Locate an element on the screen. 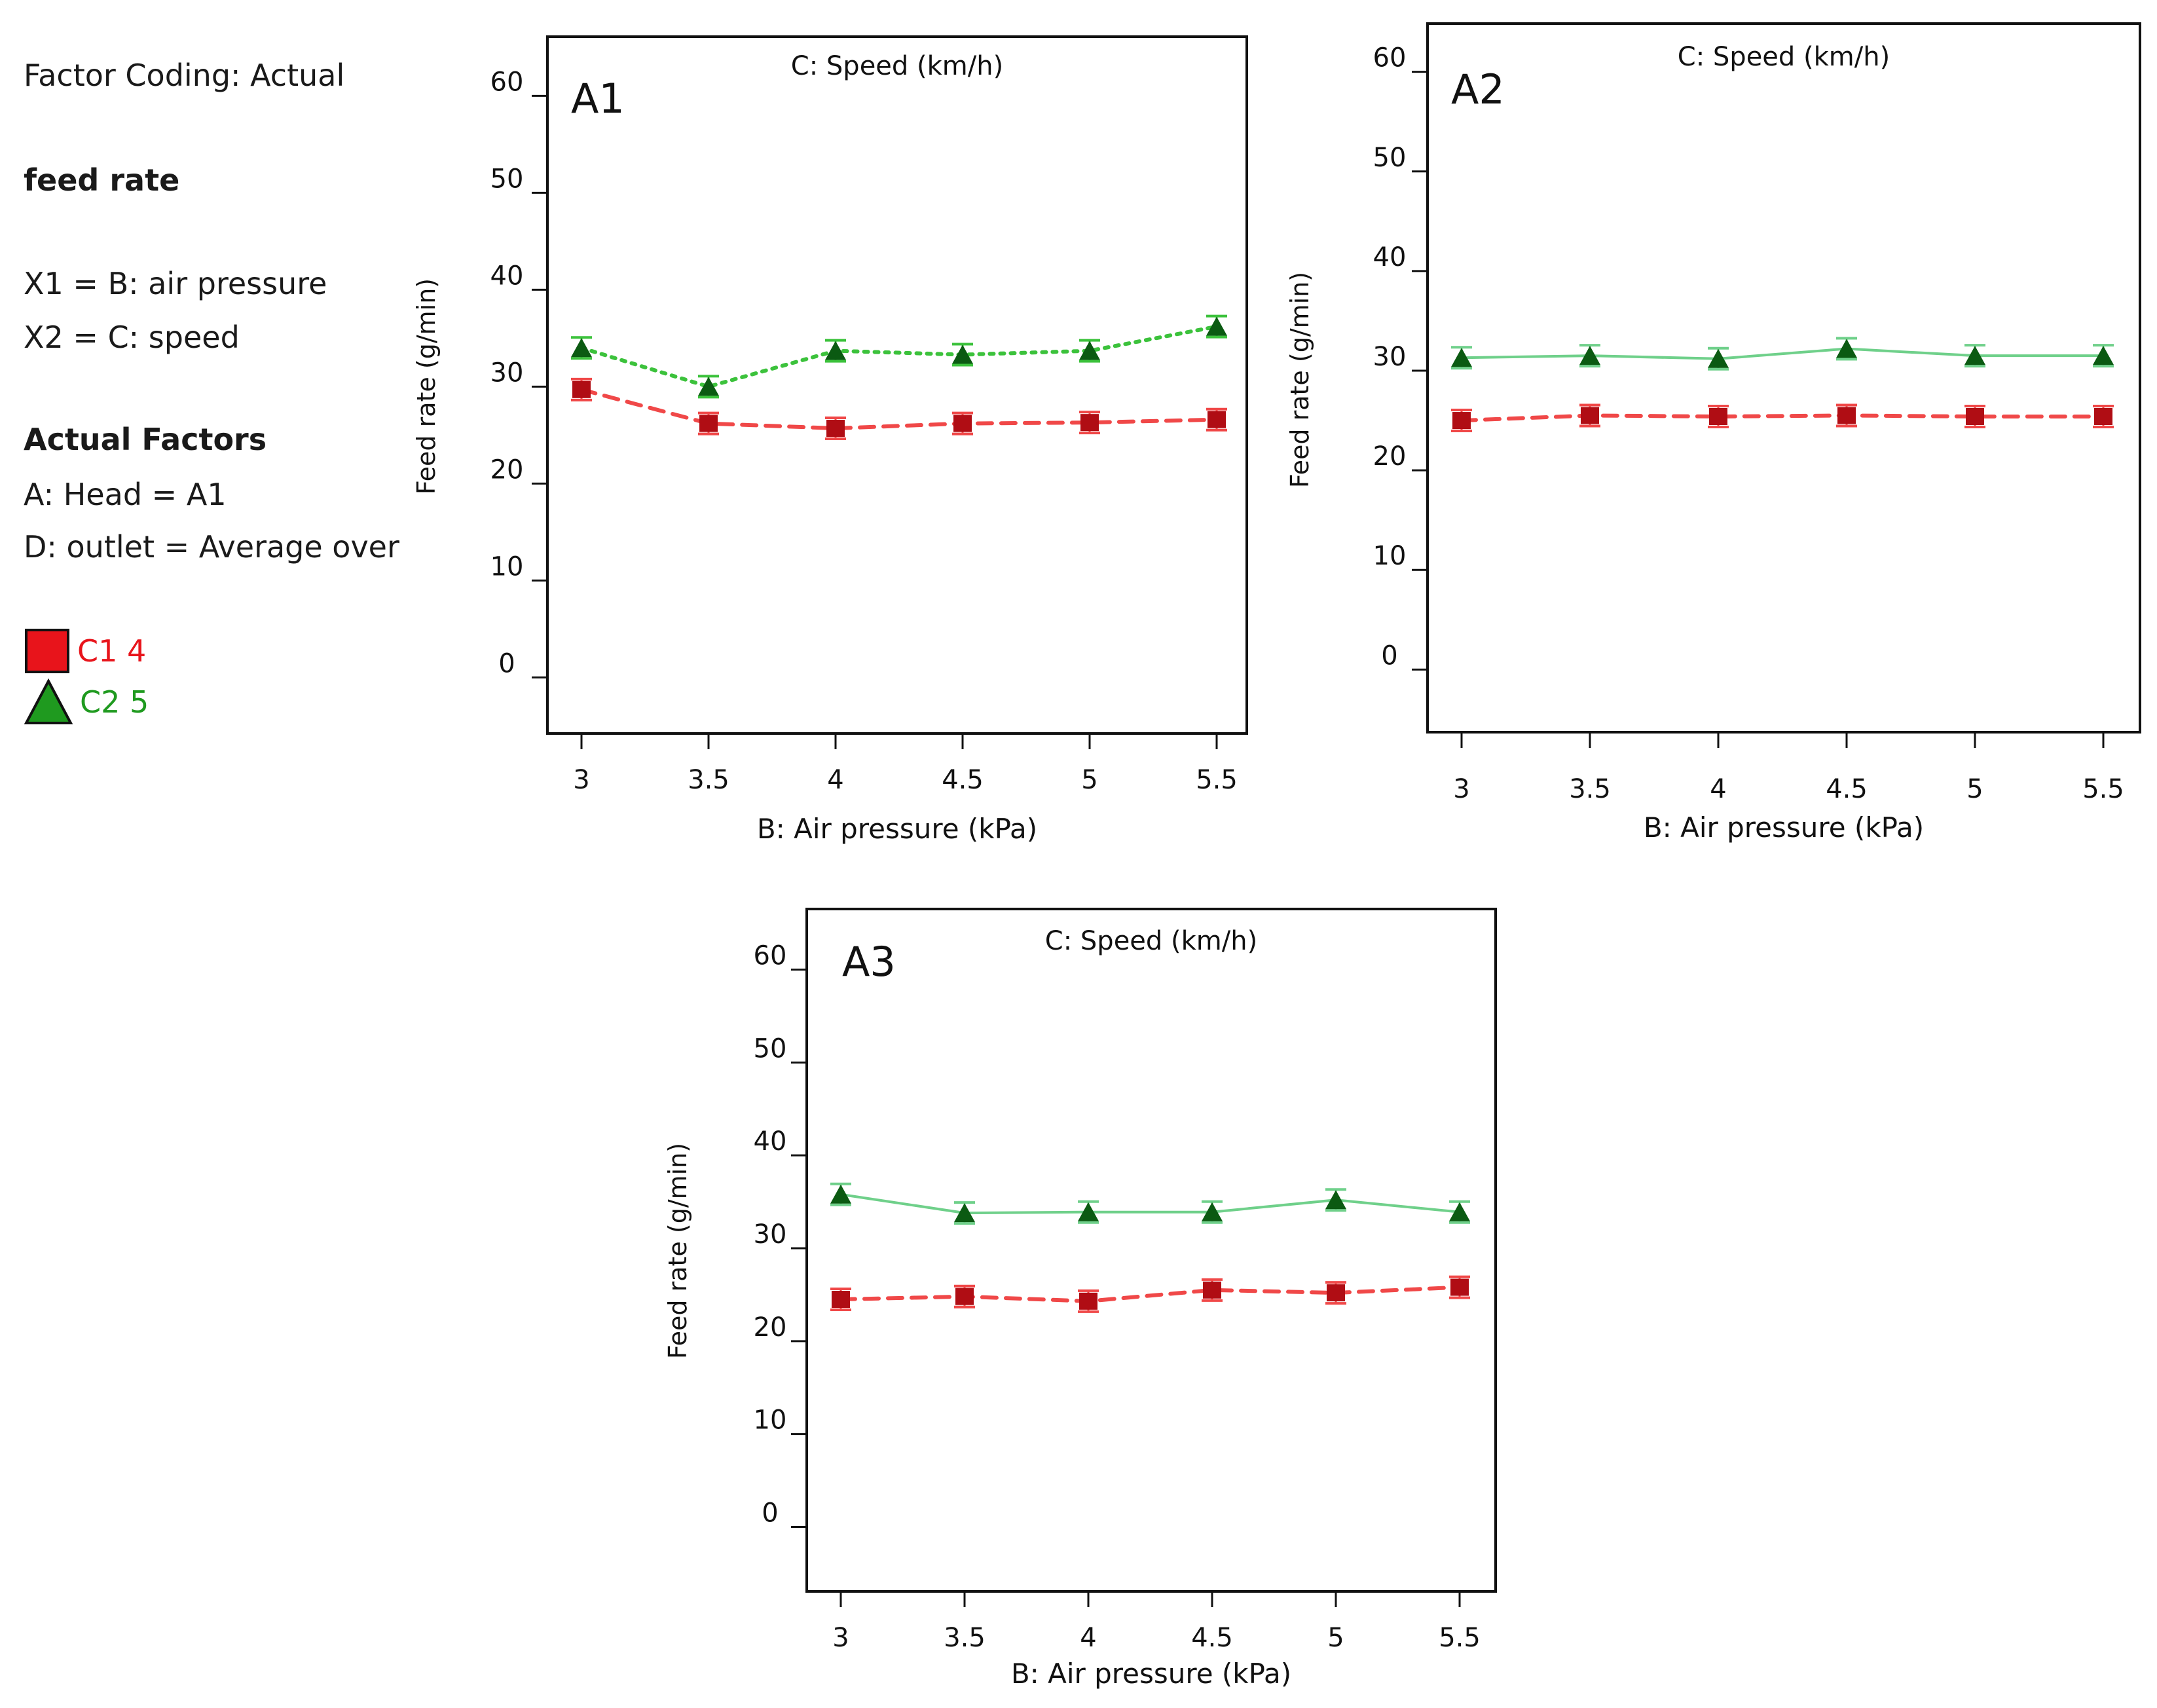 Image resolution: width=2157 pixels, height=1708 pixels. legend-key-c2: C2 5 is located at coordinates (86, 702).